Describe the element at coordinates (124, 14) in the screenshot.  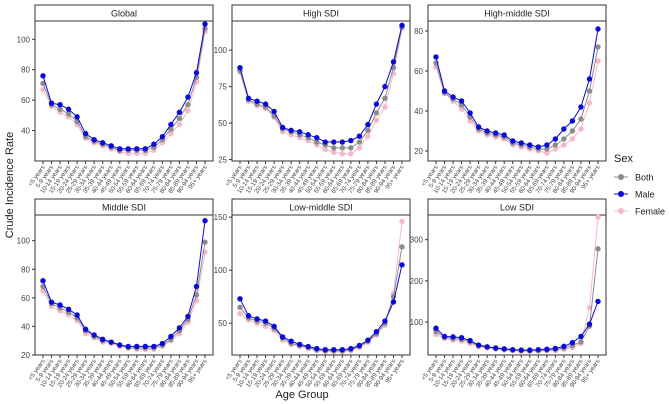
I see `panel-title: Global` at that location.